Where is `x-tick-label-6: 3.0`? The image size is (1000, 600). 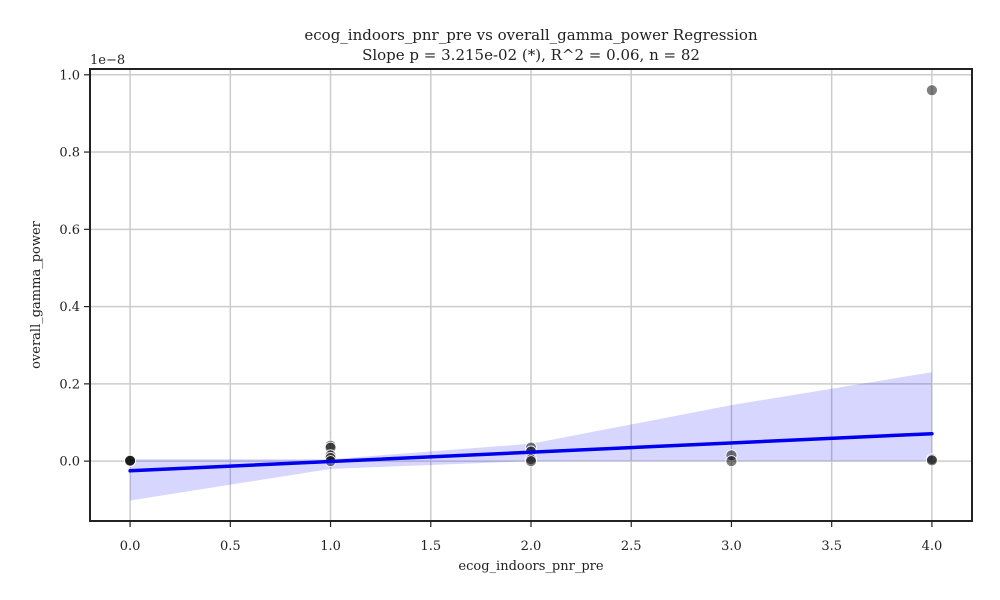
x-tick-label-6: 3.0 is located at coordinates (731, 546).